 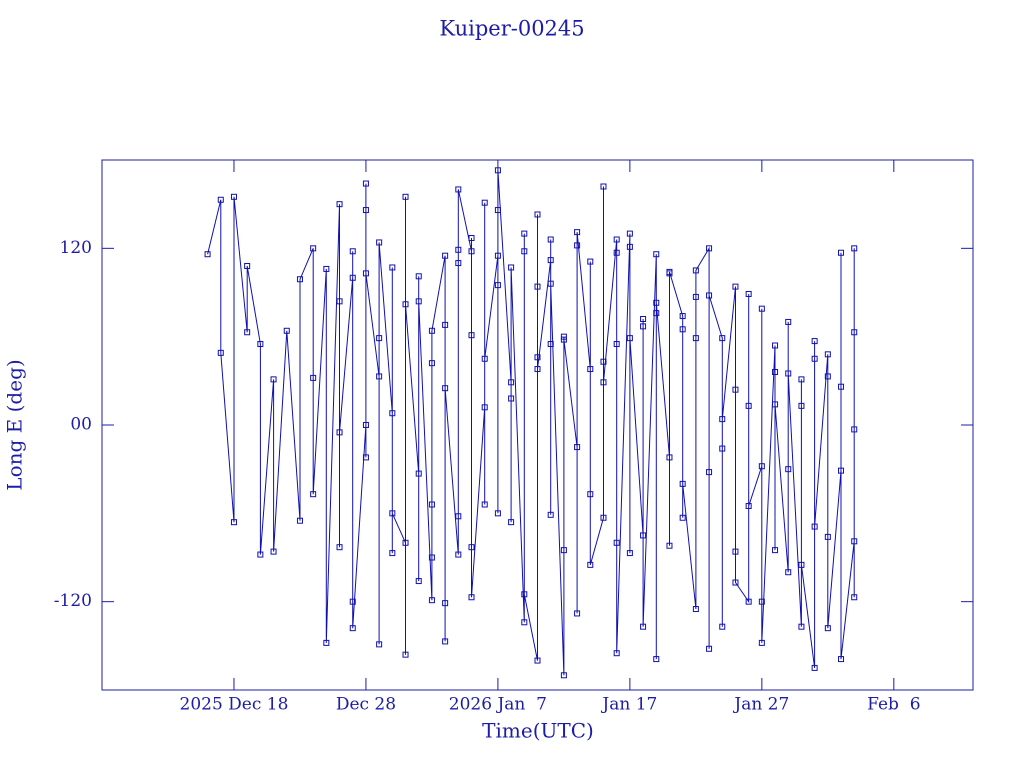 What do you see at coordinates (234, 705) in the screenshot?
I see `x-tick-label: 2025 Dec 18` at bounding box center [234, 705].